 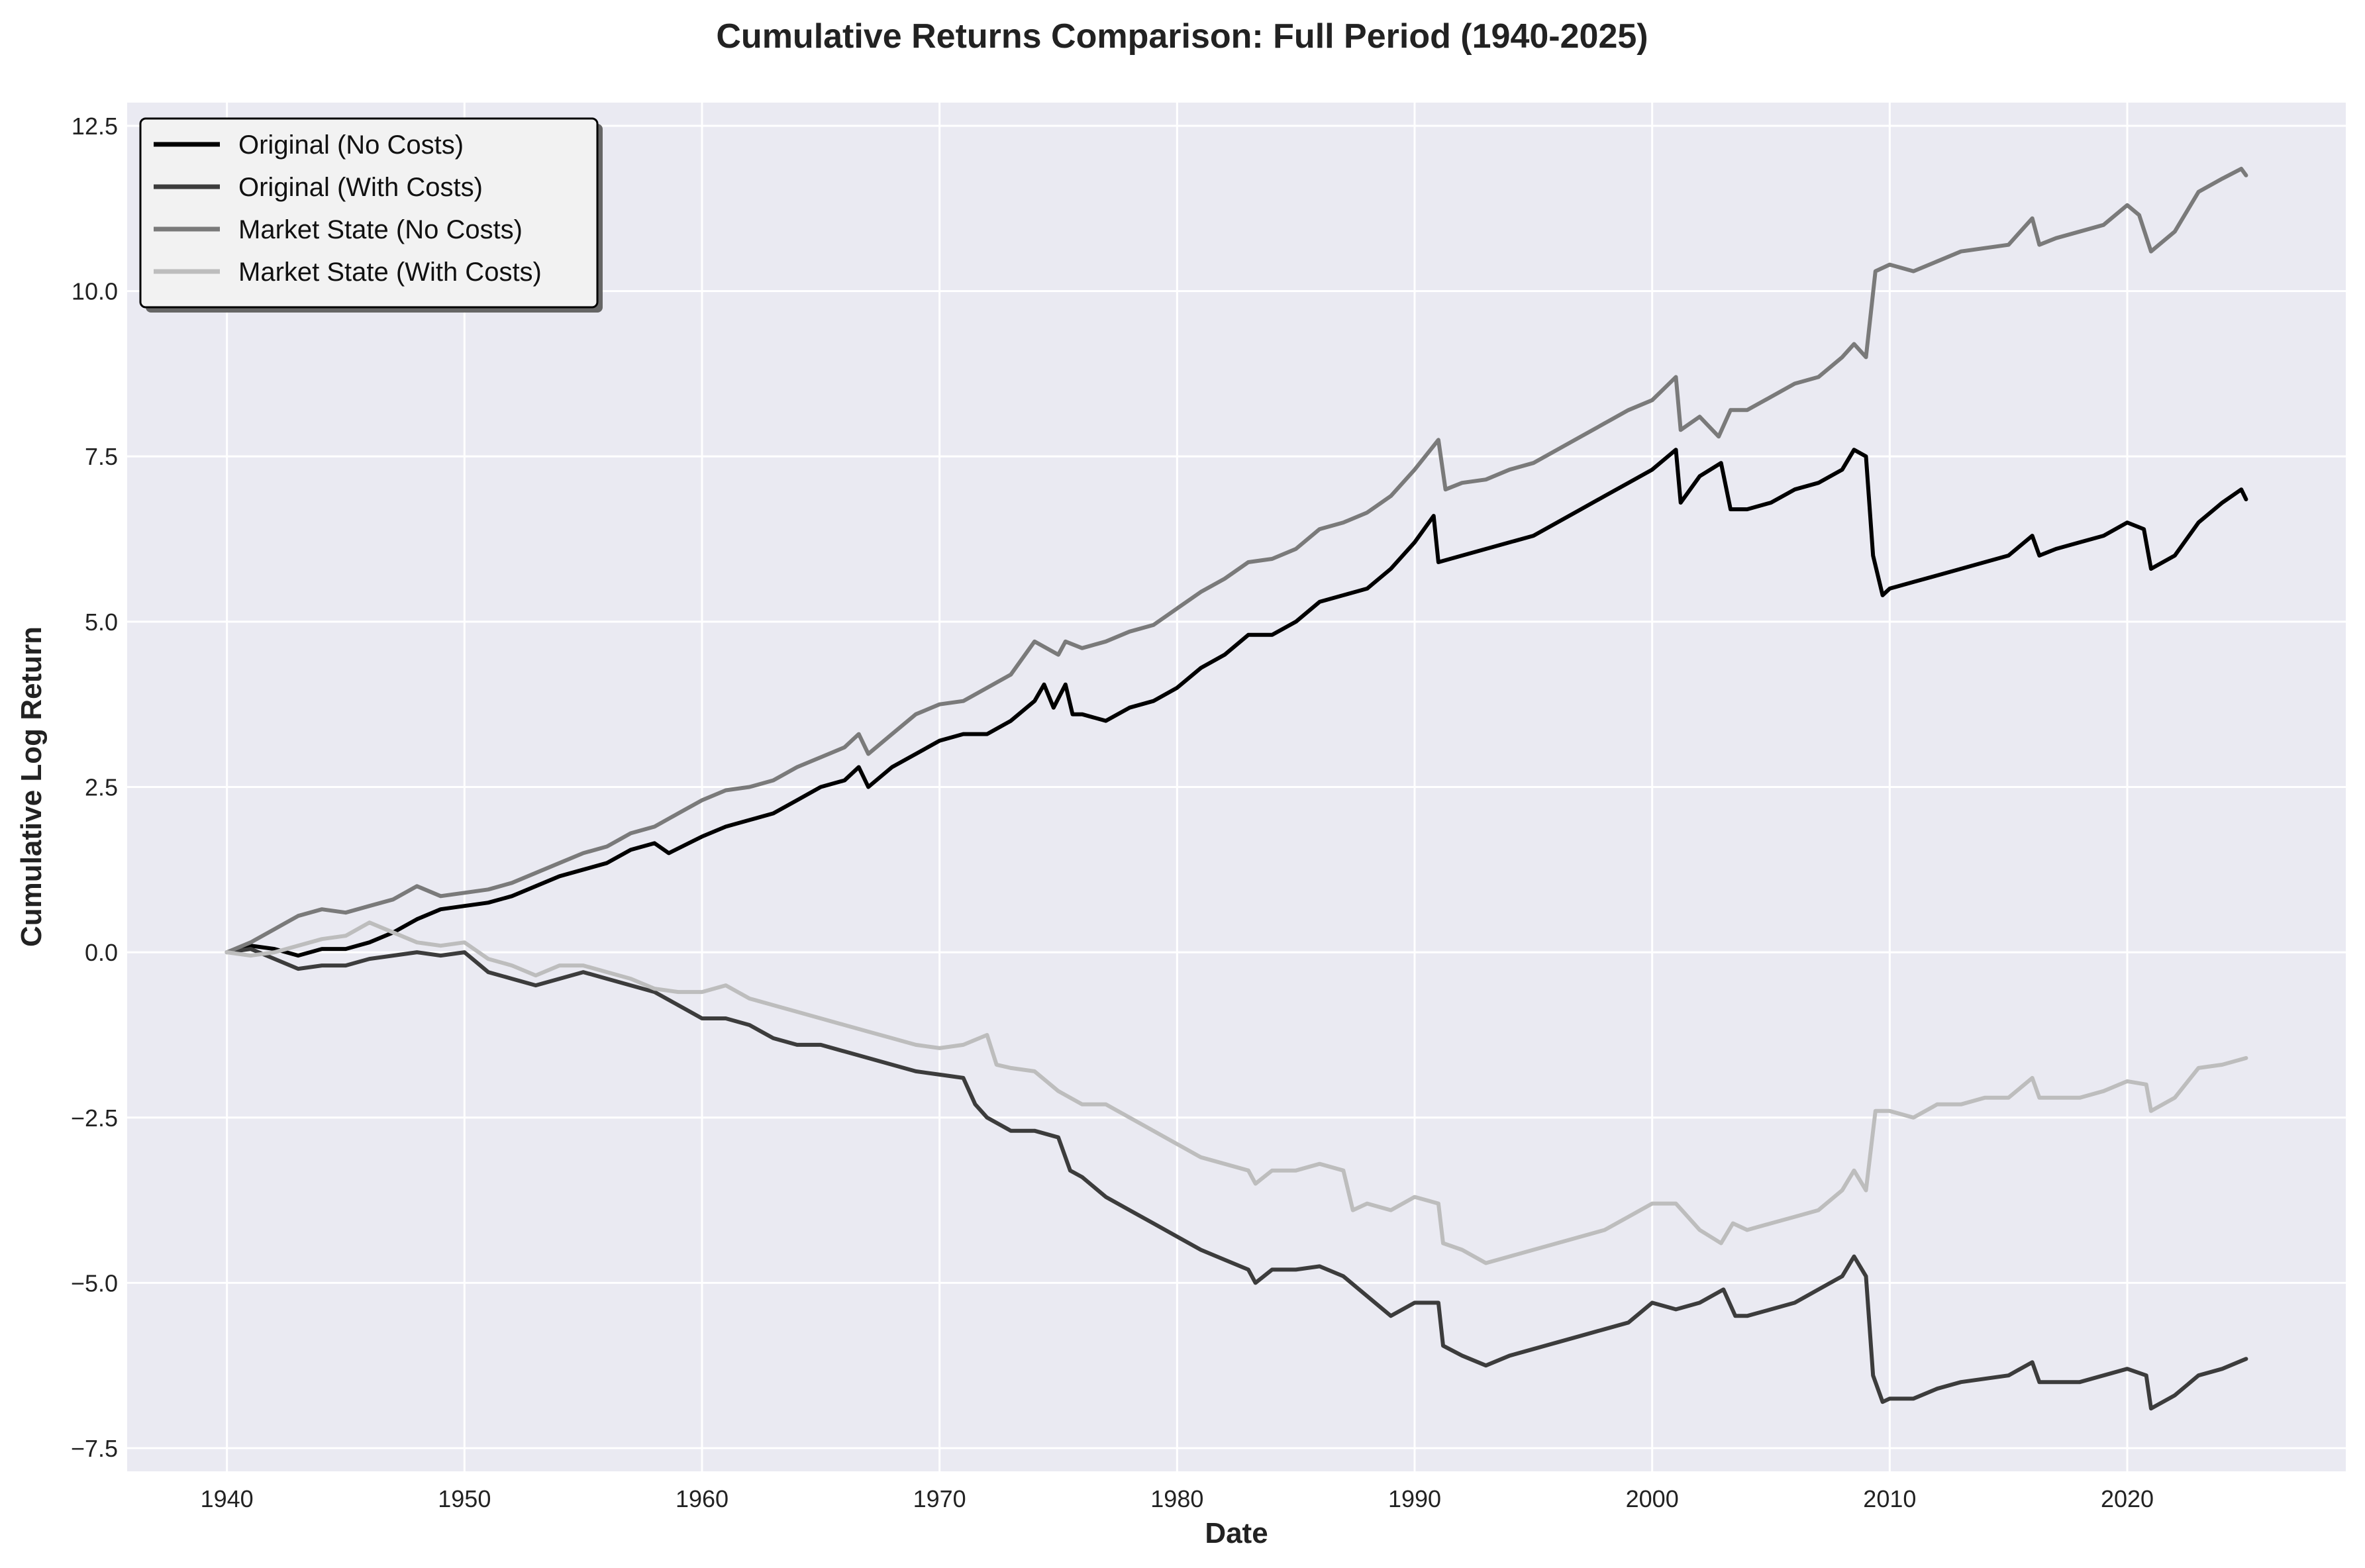 What do you see at coordinates (939, 1498) in the screenshot?
I see `x-tick-label: 1970` at bounding box center [939, 1498].